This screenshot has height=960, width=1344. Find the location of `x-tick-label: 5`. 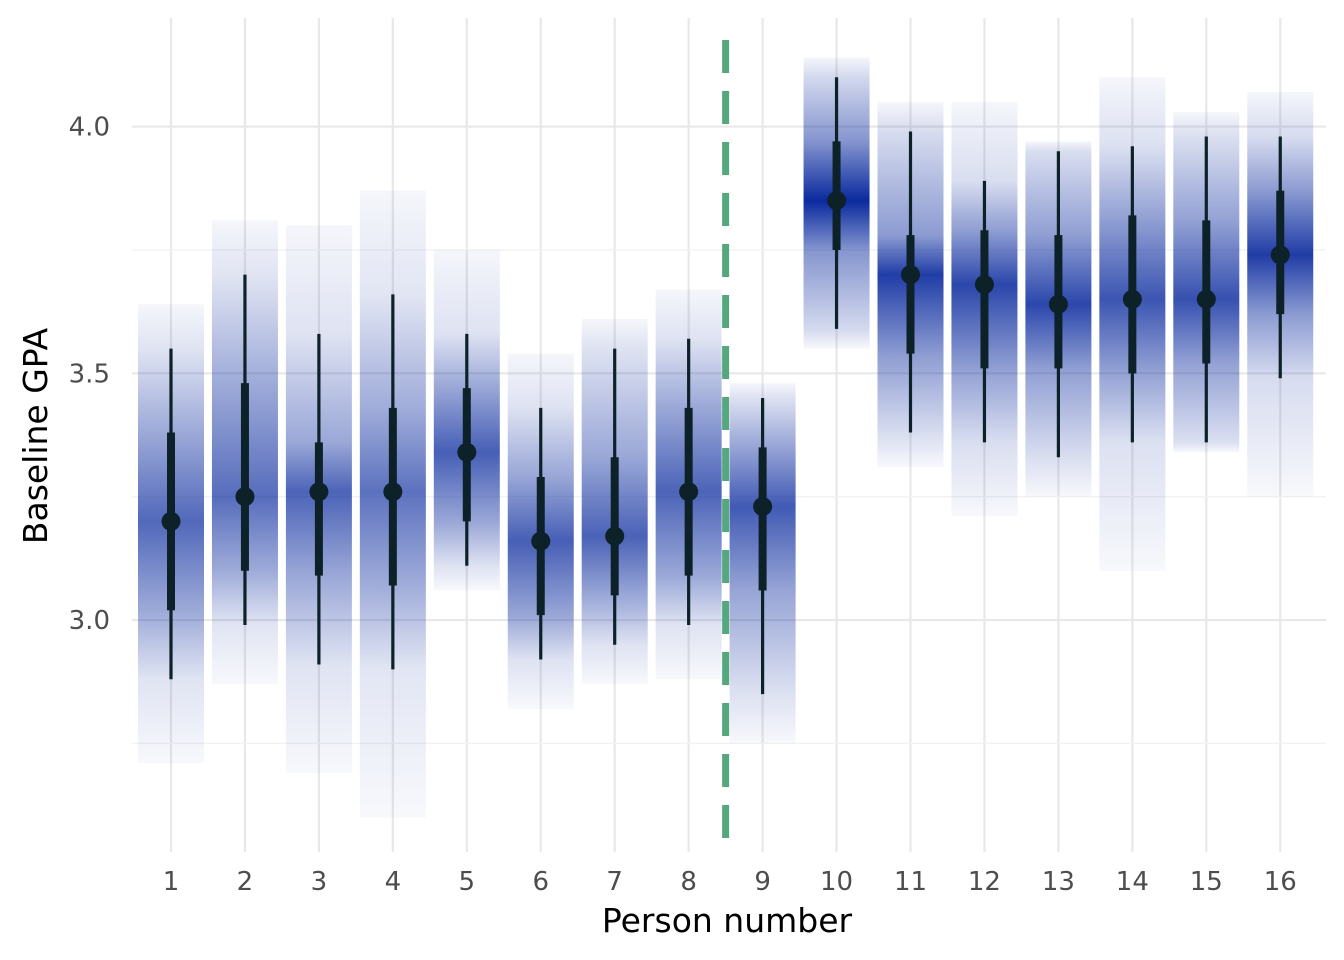

x-tick-label: 5 is located at coordinates (467, 882).